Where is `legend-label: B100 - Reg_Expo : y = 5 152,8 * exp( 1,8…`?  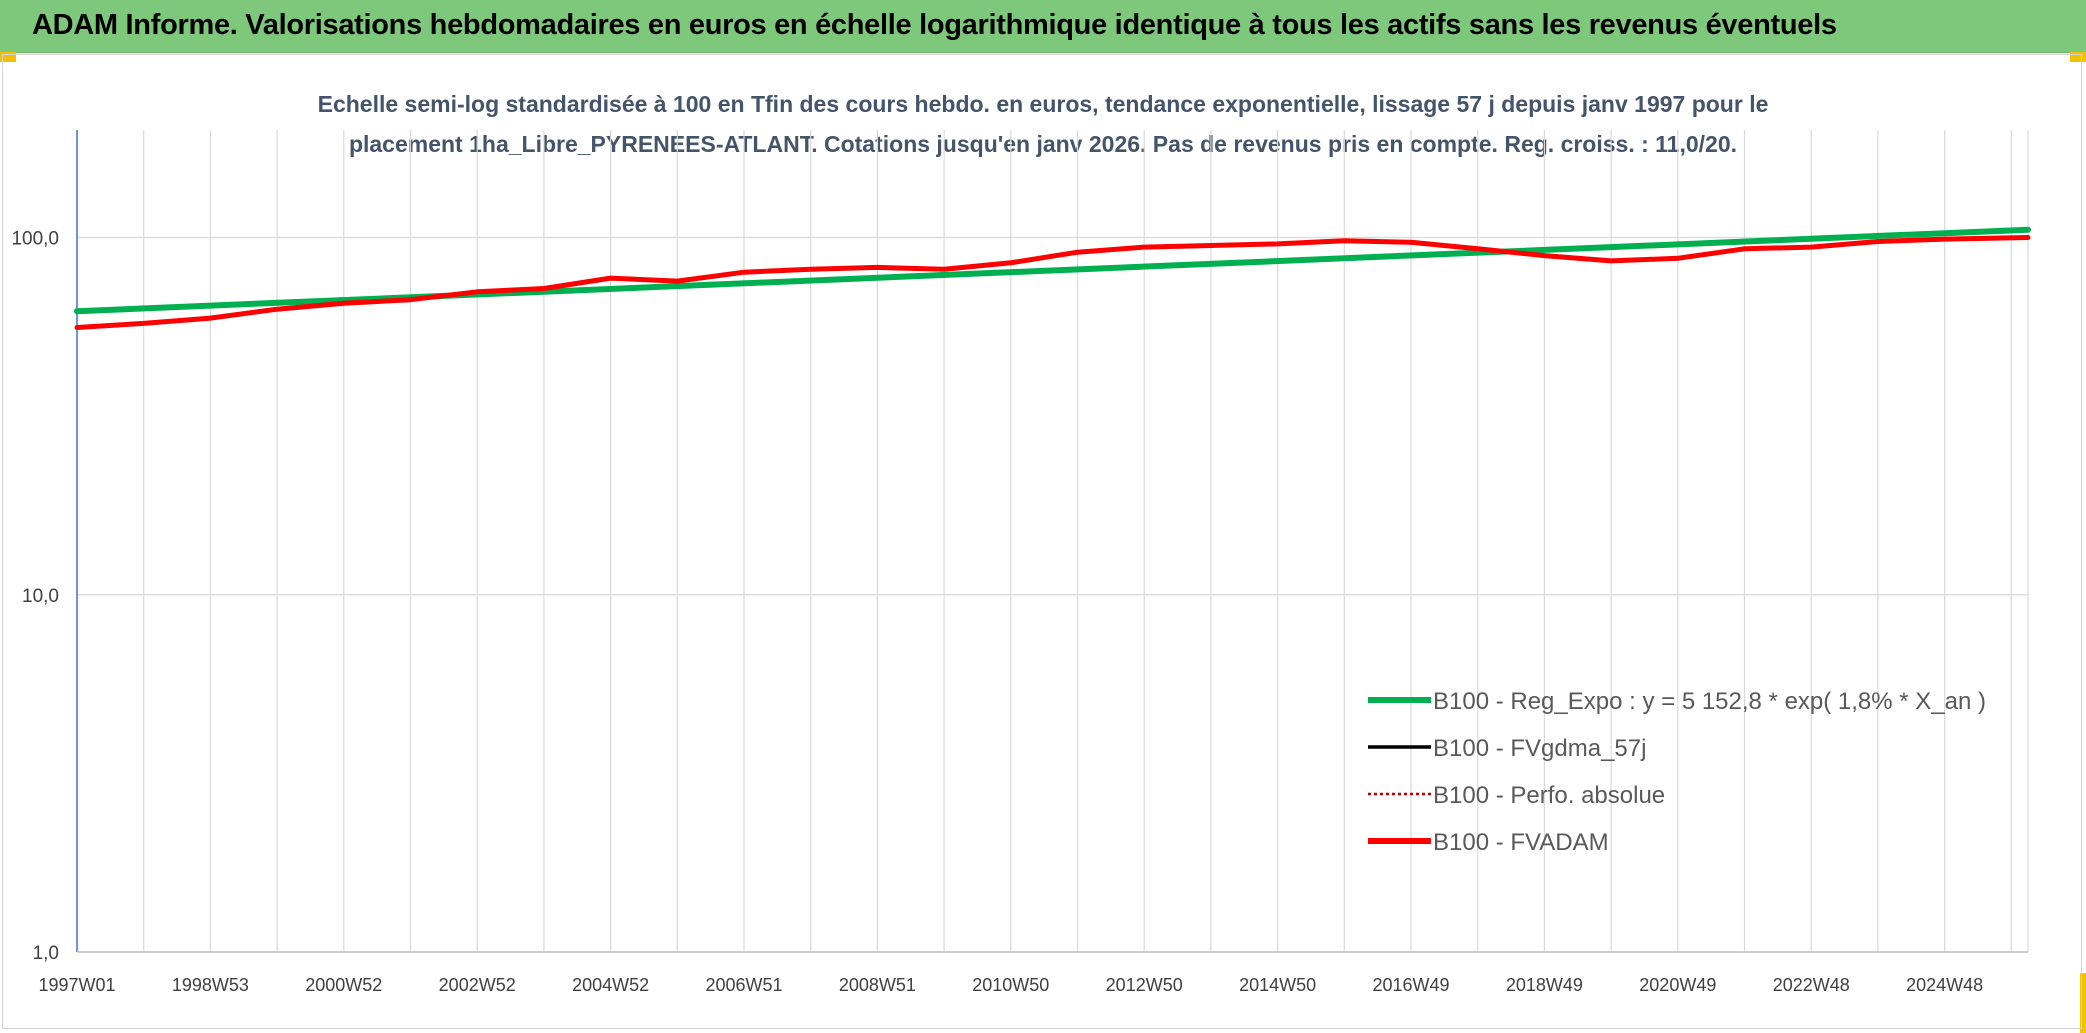
legend-label: B100 - Reg_Expo : y = 5 152,8 * exp( 1,8… is located at coordinates (1709, 701).